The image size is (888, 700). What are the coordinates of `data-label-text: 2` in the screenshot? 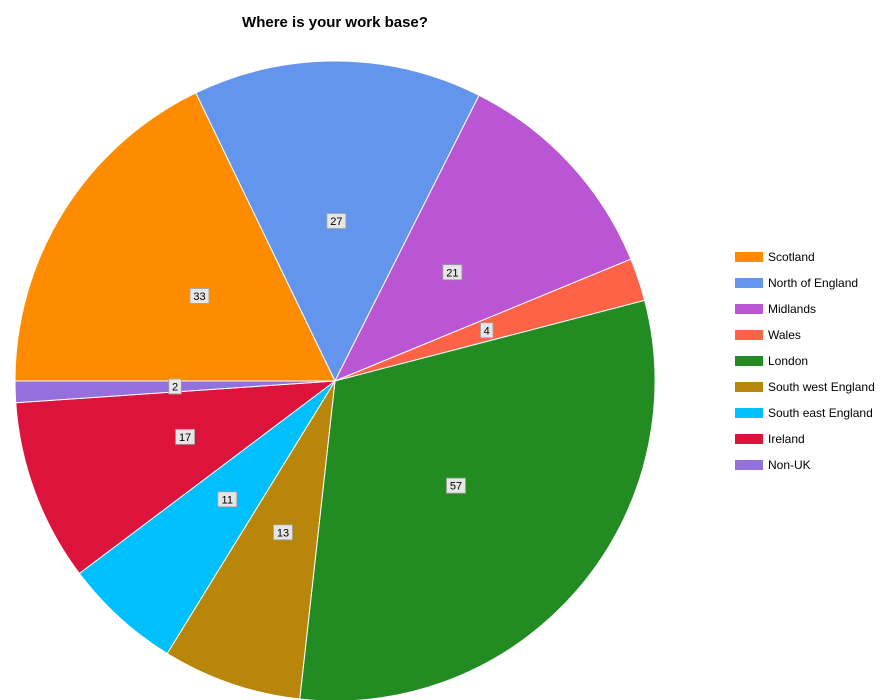 It's located at (175, 387).